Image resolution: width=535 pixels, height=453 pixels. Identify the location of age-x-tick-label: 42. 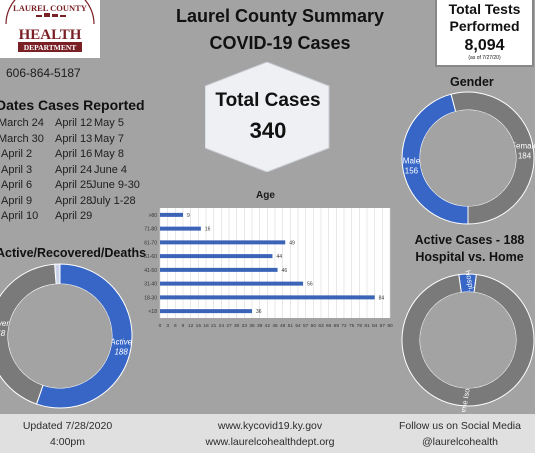
(268, 326).